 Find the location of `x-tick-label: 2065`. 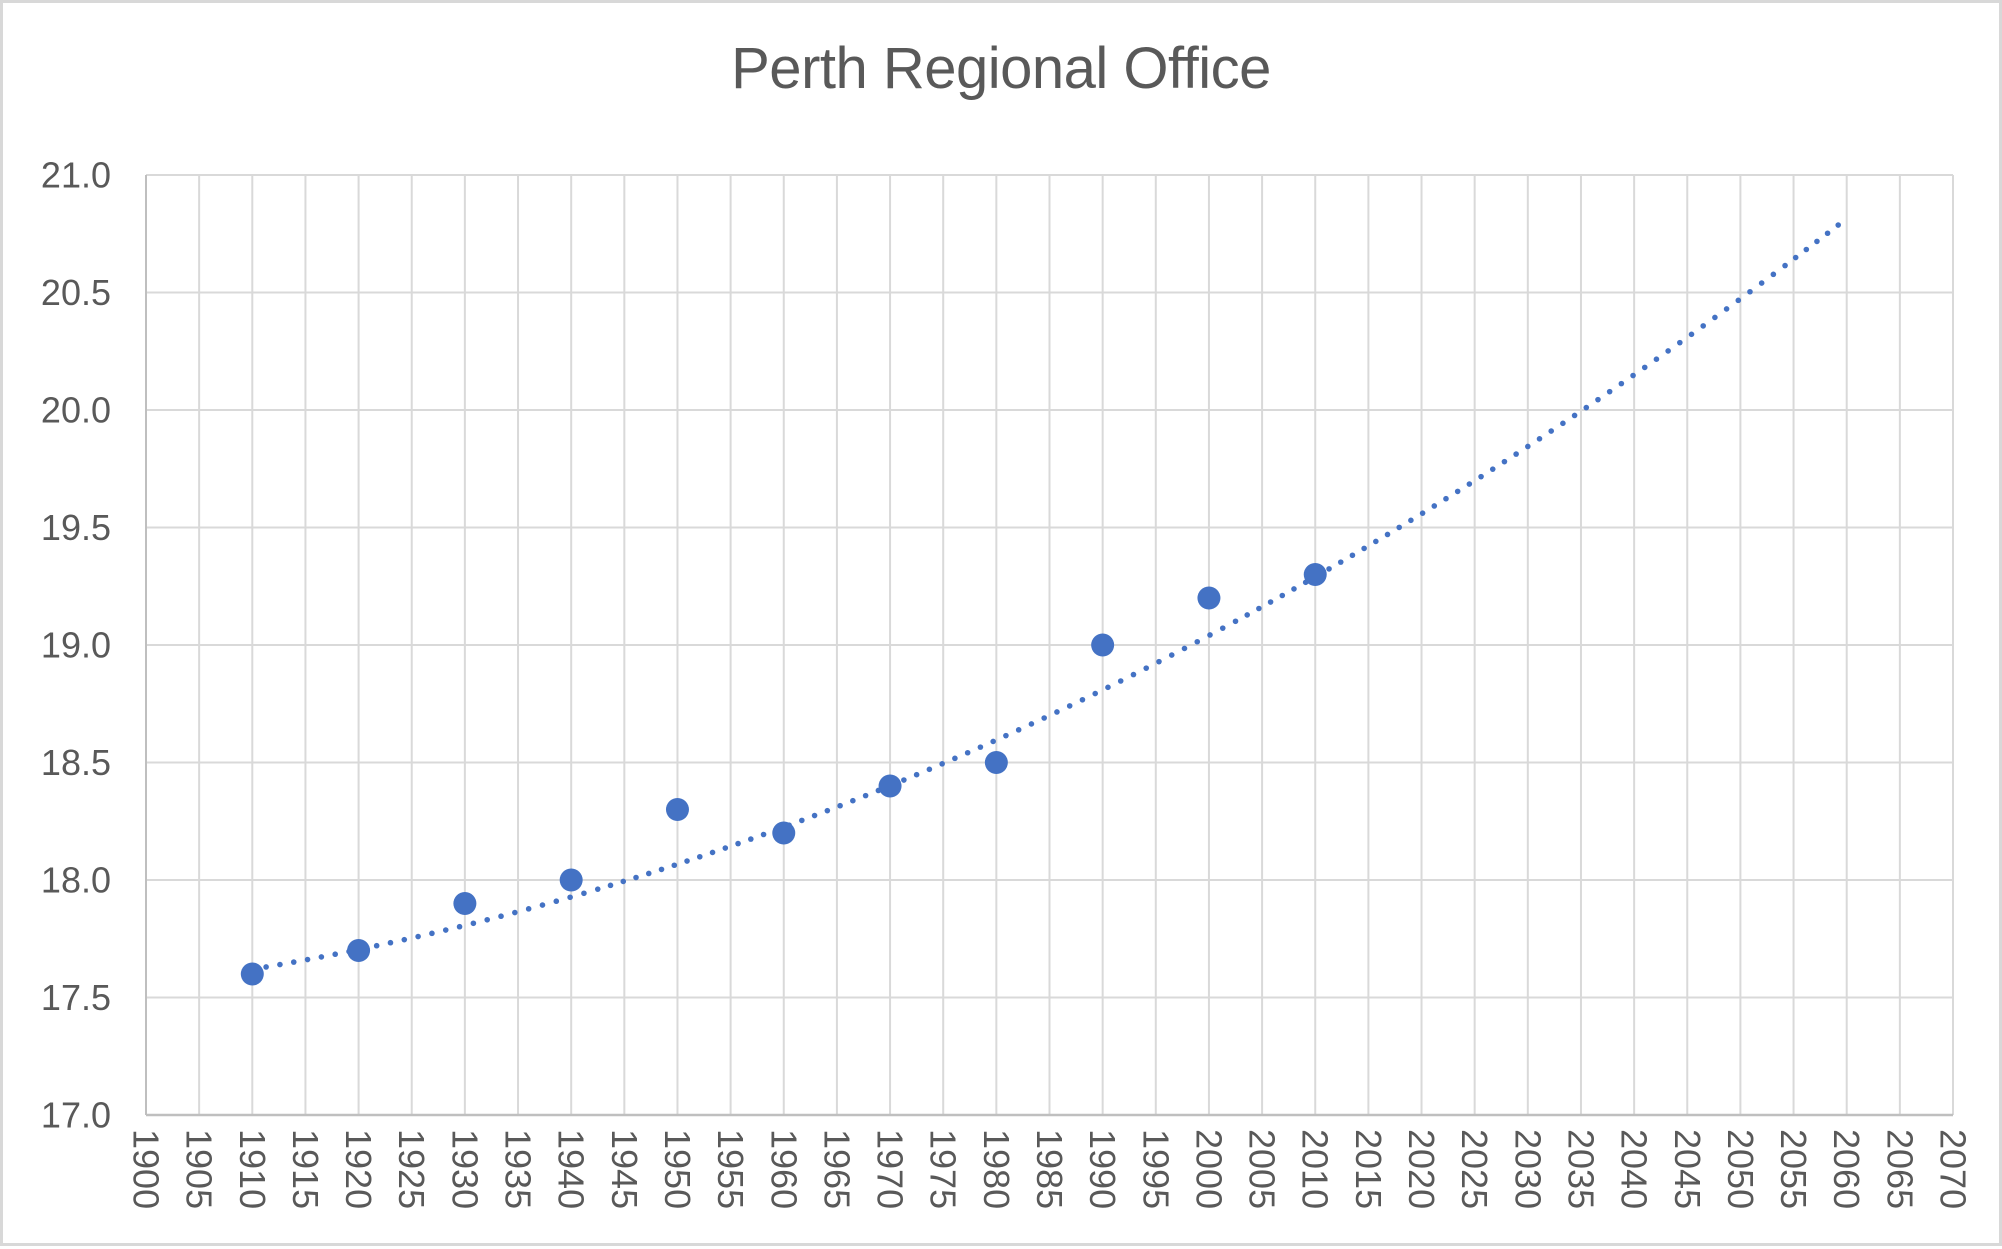

x-tick-label: 2065 is located at coordinates (1899, 1169).